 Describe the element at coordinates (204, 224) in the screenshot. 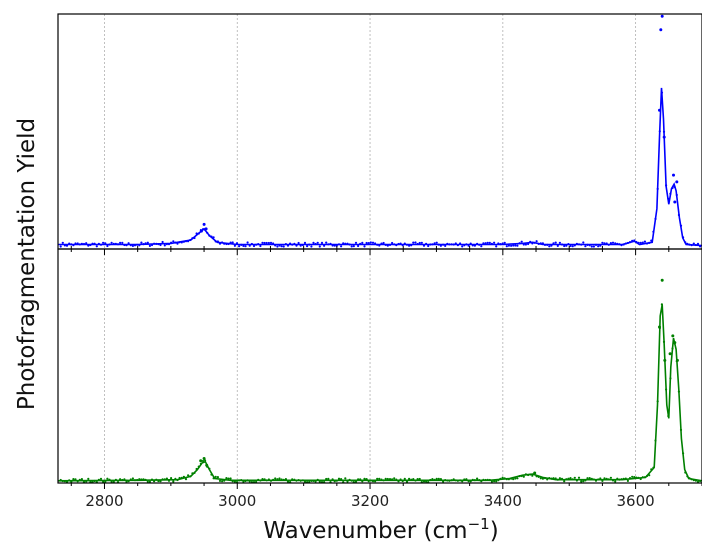

I see `top-peak-point` at that location.